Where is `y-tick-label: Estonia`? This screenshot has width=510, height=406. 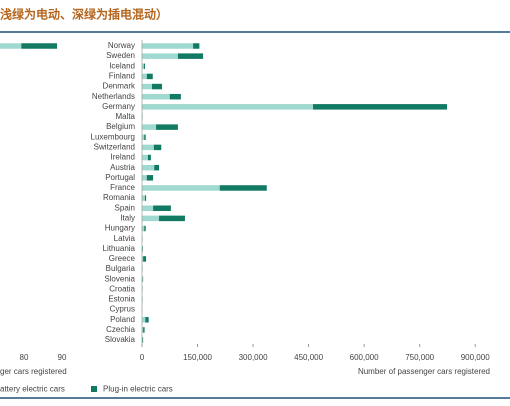
y-tick-label: Estonia is located at coordinates (121, 299).